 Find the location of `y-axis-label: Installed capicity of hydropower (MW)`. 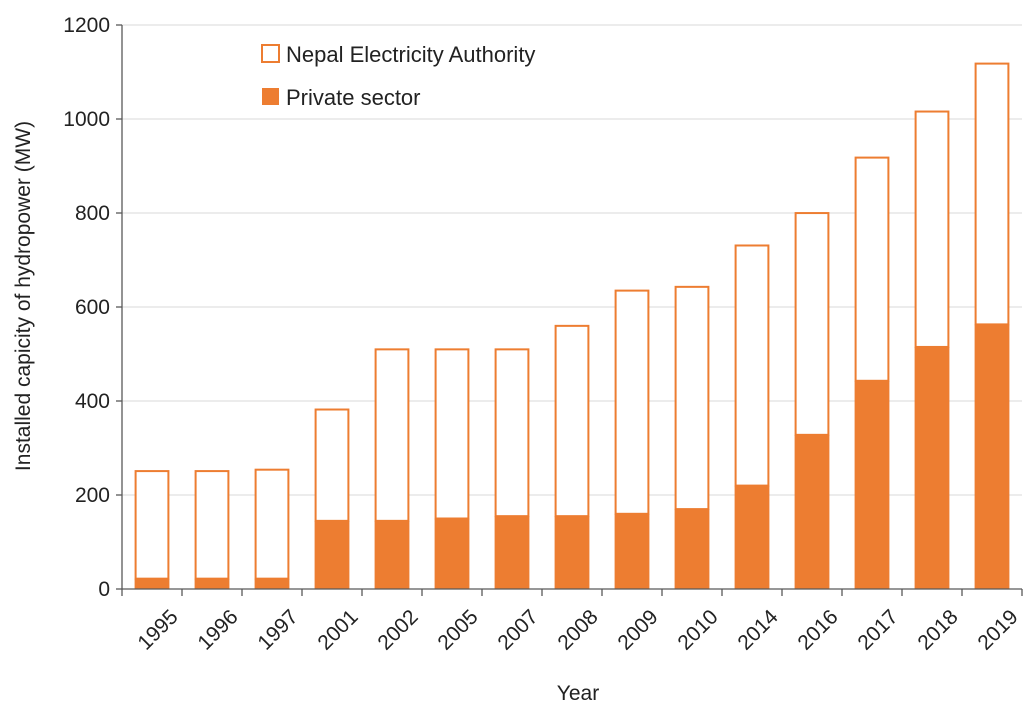

y-axis-label: Installed capicity of hydropower (MW) is located at coordinates (23, 296).